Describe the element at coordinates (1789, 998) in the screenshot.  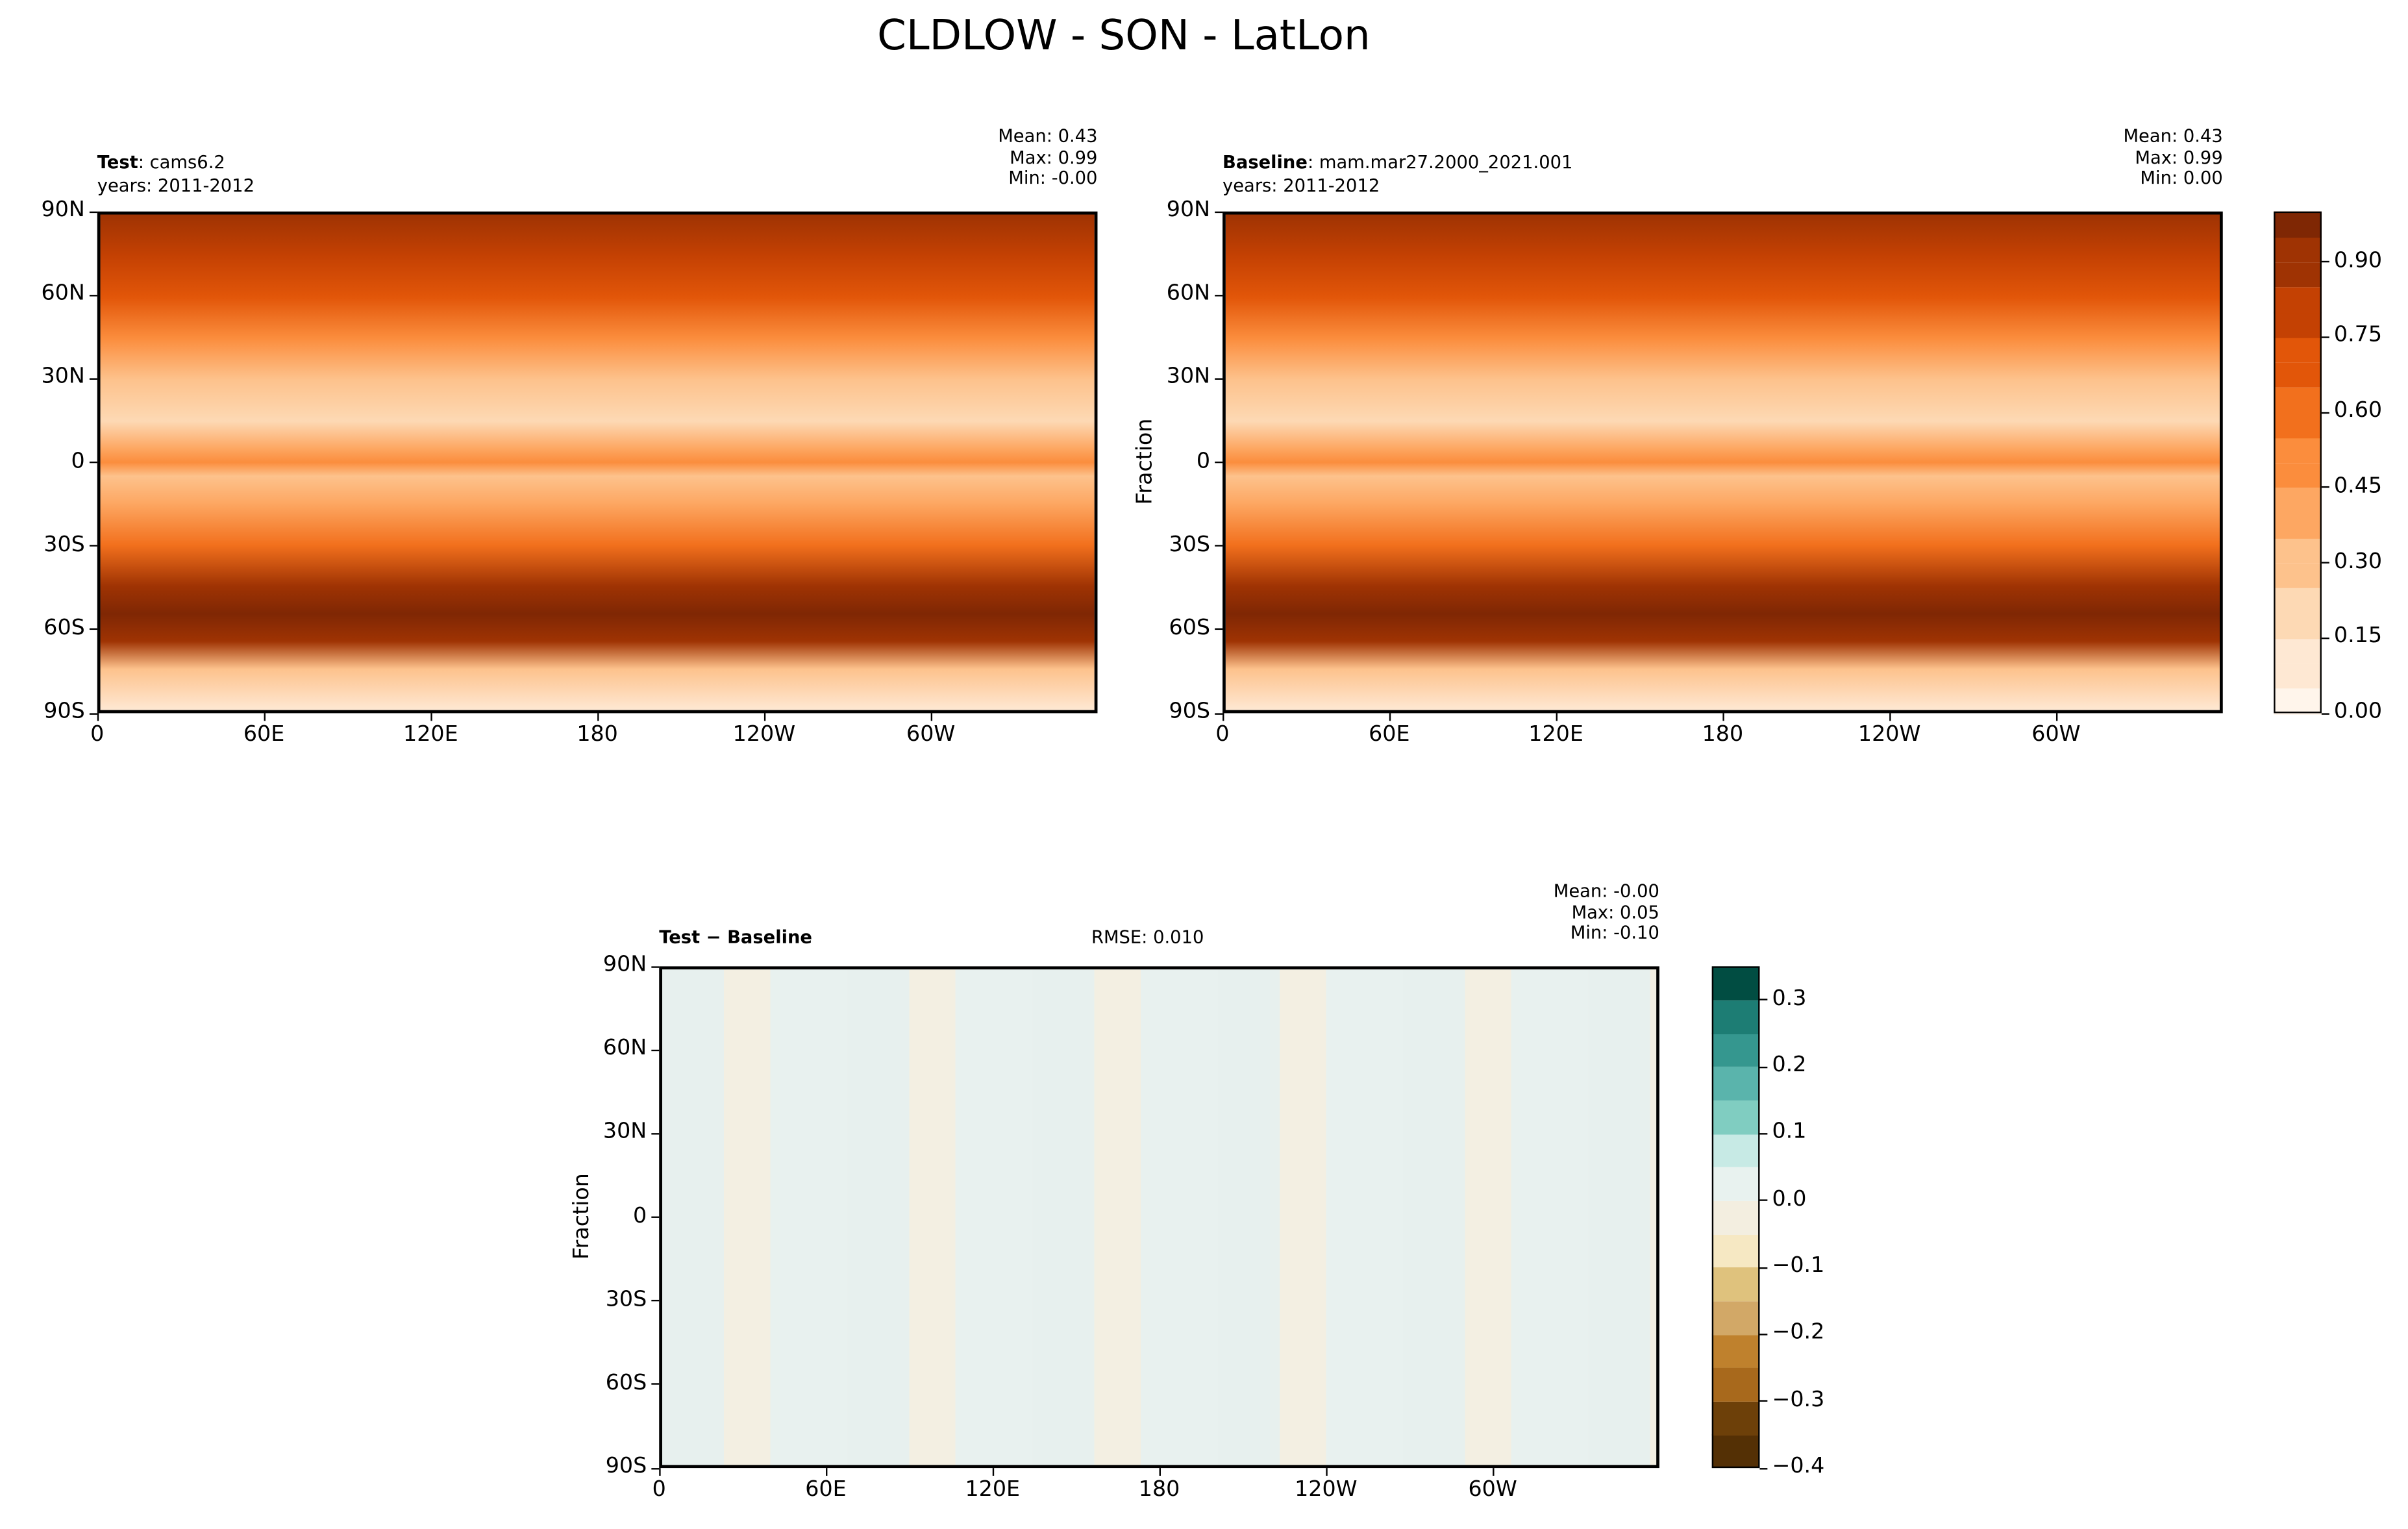
I see `colorbar-tick-label: 0.3` at that location.